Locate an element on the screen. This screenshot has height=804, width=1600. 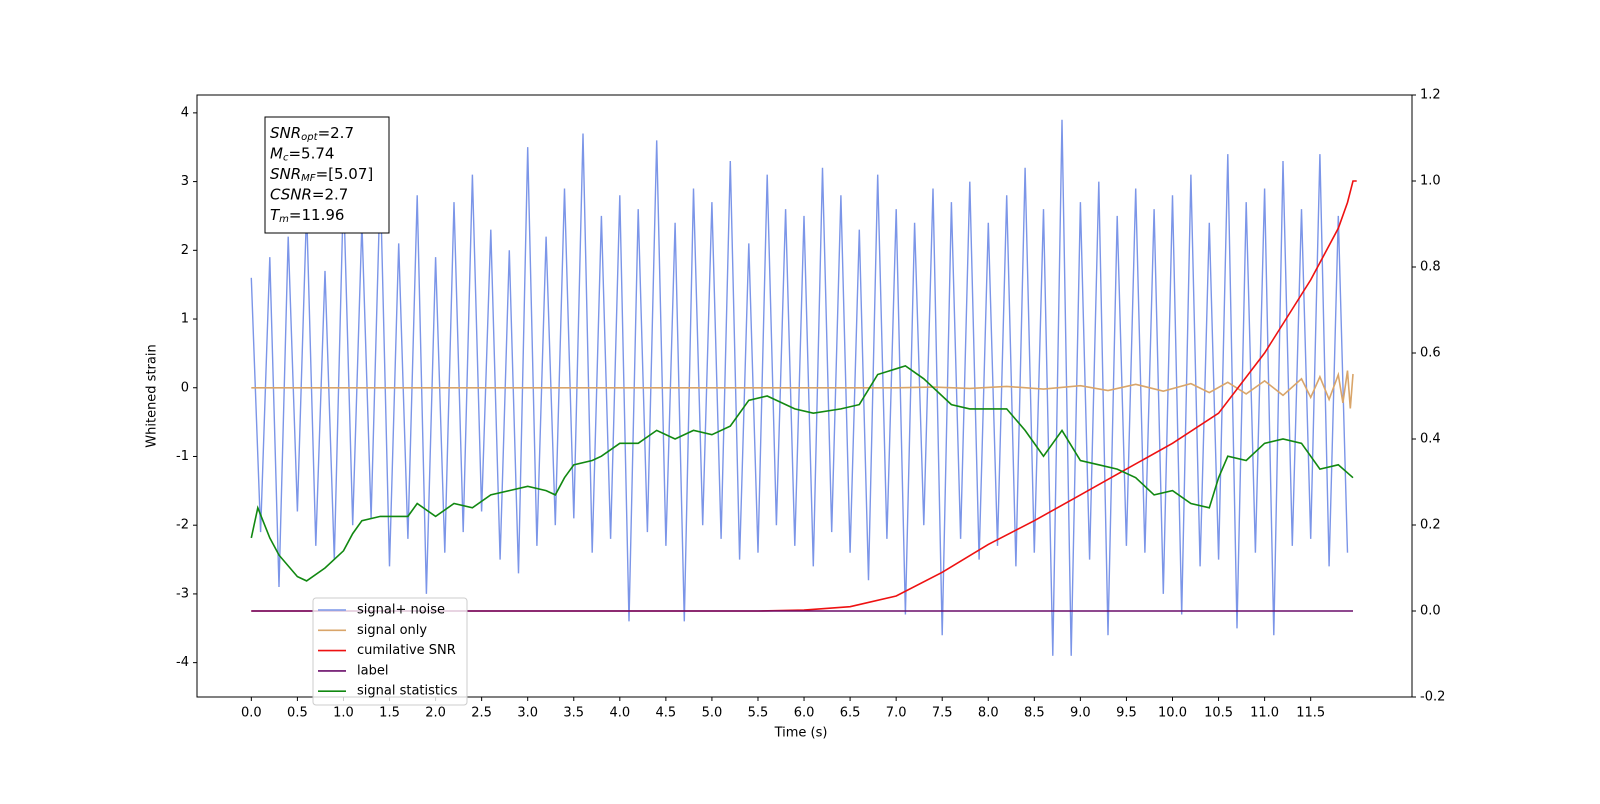
annotation-main: M is located at coordinates (276, 153).